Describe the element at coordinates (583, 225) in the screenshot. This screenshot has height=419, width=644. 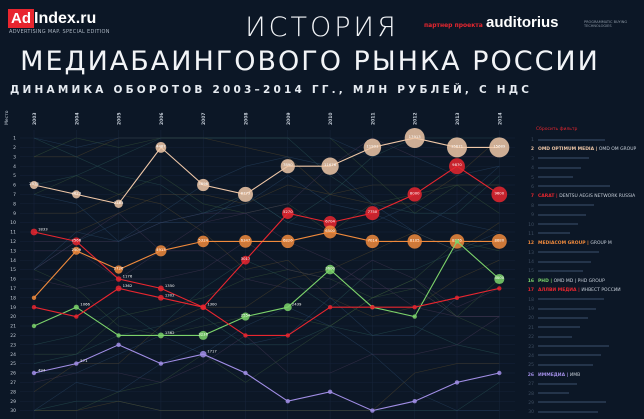
I see `legend-row: 10` at that location.